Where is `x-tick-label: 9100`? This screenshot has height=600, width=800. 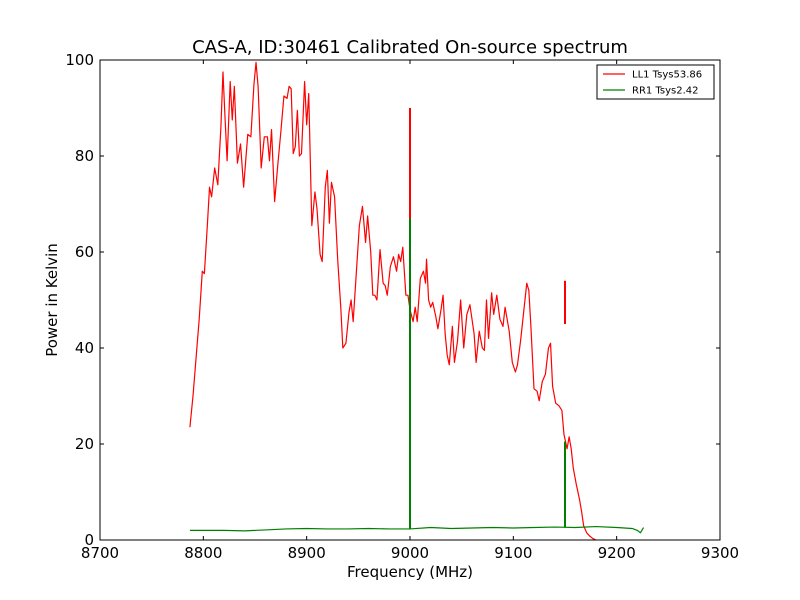
x-tick-label: 9100 is located at coordinates (513, 553).